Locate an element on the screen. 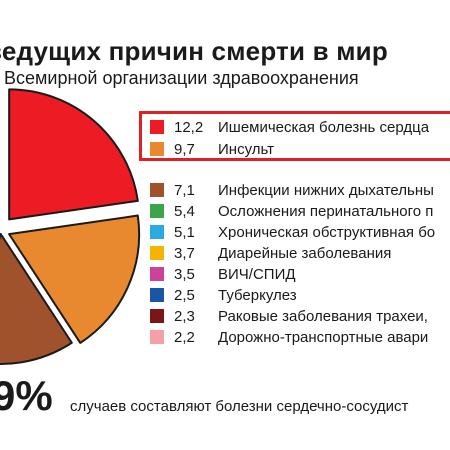  legend-value: 5,4 is located at coordinates (184, 211).